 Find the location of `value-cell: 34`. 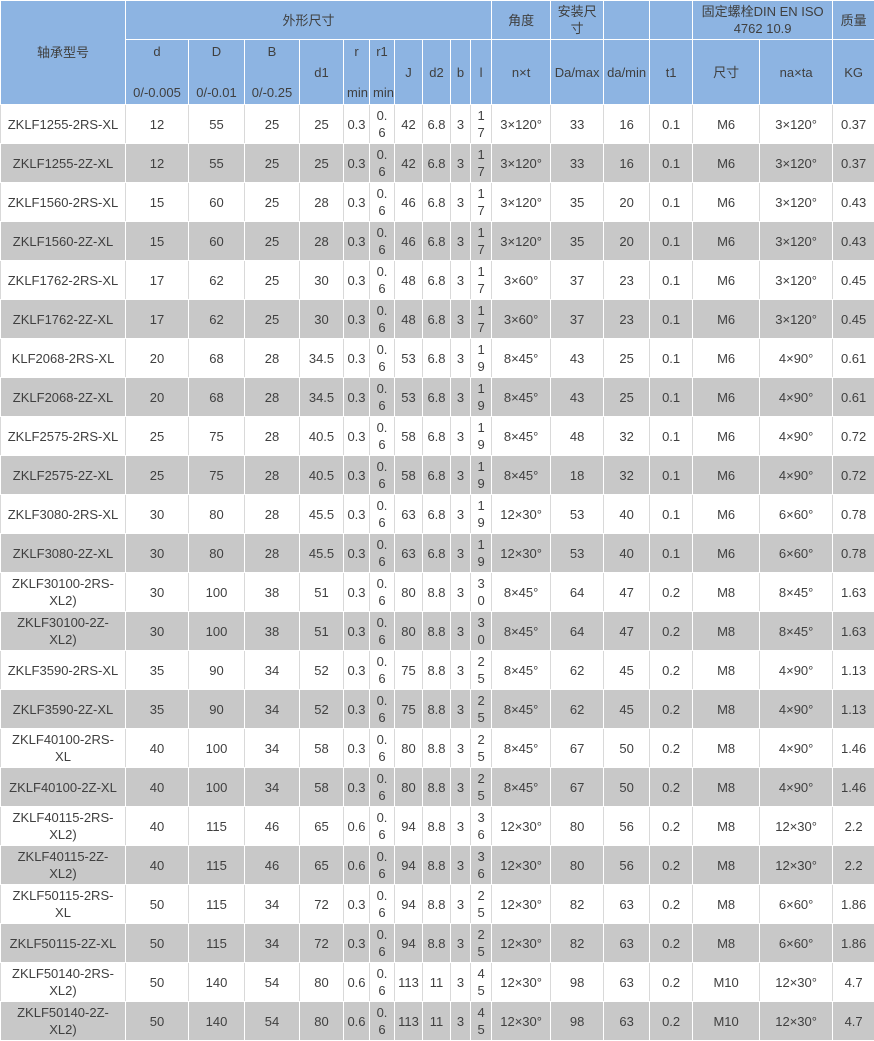

value-cell: 34 is located at coordinates (272, 787).